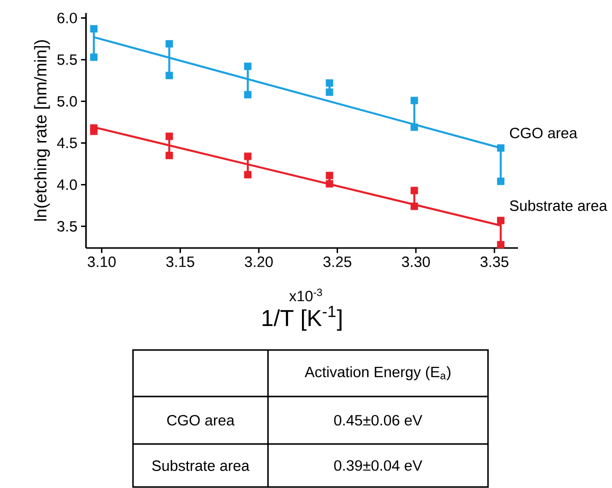 Image resolution: width=612 pixels, height=488 pixels. I want to click on y-tick-label: 5.5, so click(67, 59).